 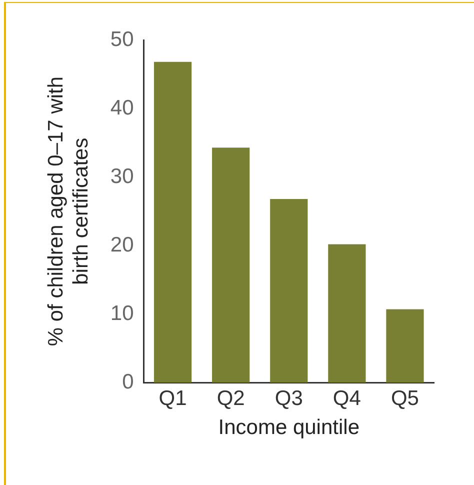 I want to click on y-tick-label: 20, so click(x=122, y=244).